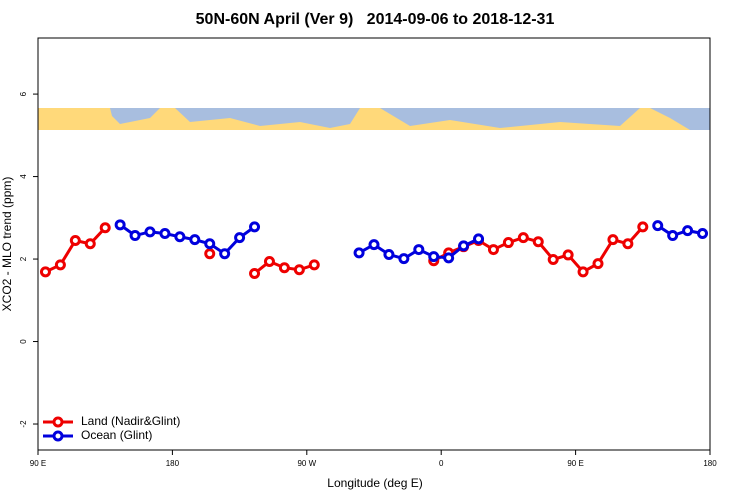 The image size is (750, 500). Describe the element at coordinates (374, 119) in the screenshot. I see `map-band` at that location.